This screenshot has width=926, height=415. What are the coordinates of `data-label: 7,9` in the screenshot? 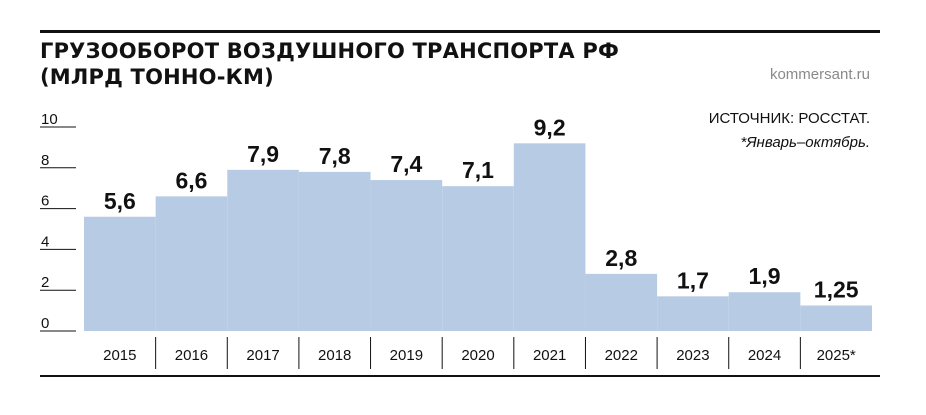 It's located at (263, 154).